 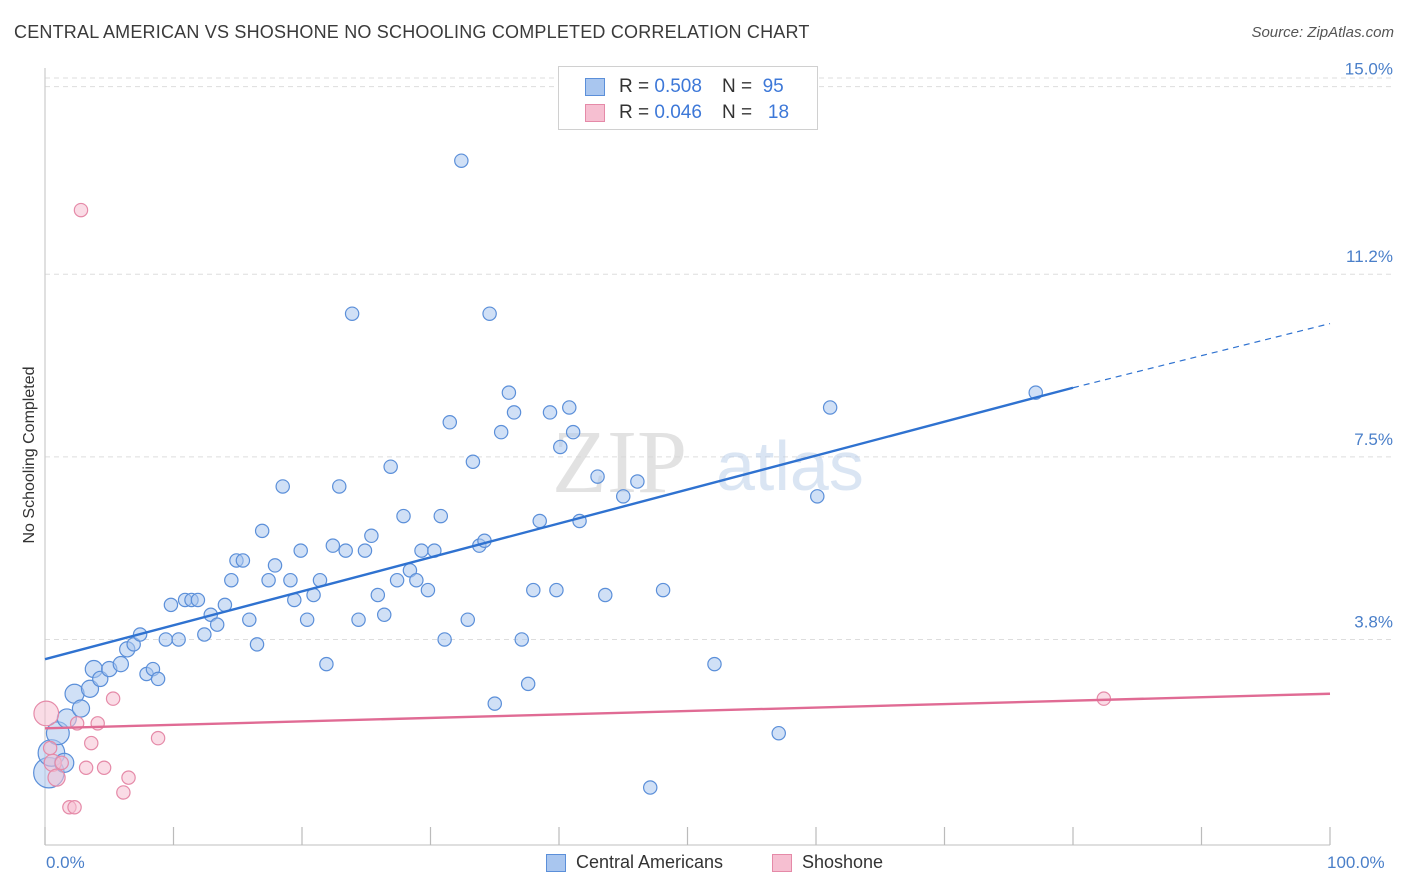 I want to click on legend-n-value: 95, so click(x=773, y=86).